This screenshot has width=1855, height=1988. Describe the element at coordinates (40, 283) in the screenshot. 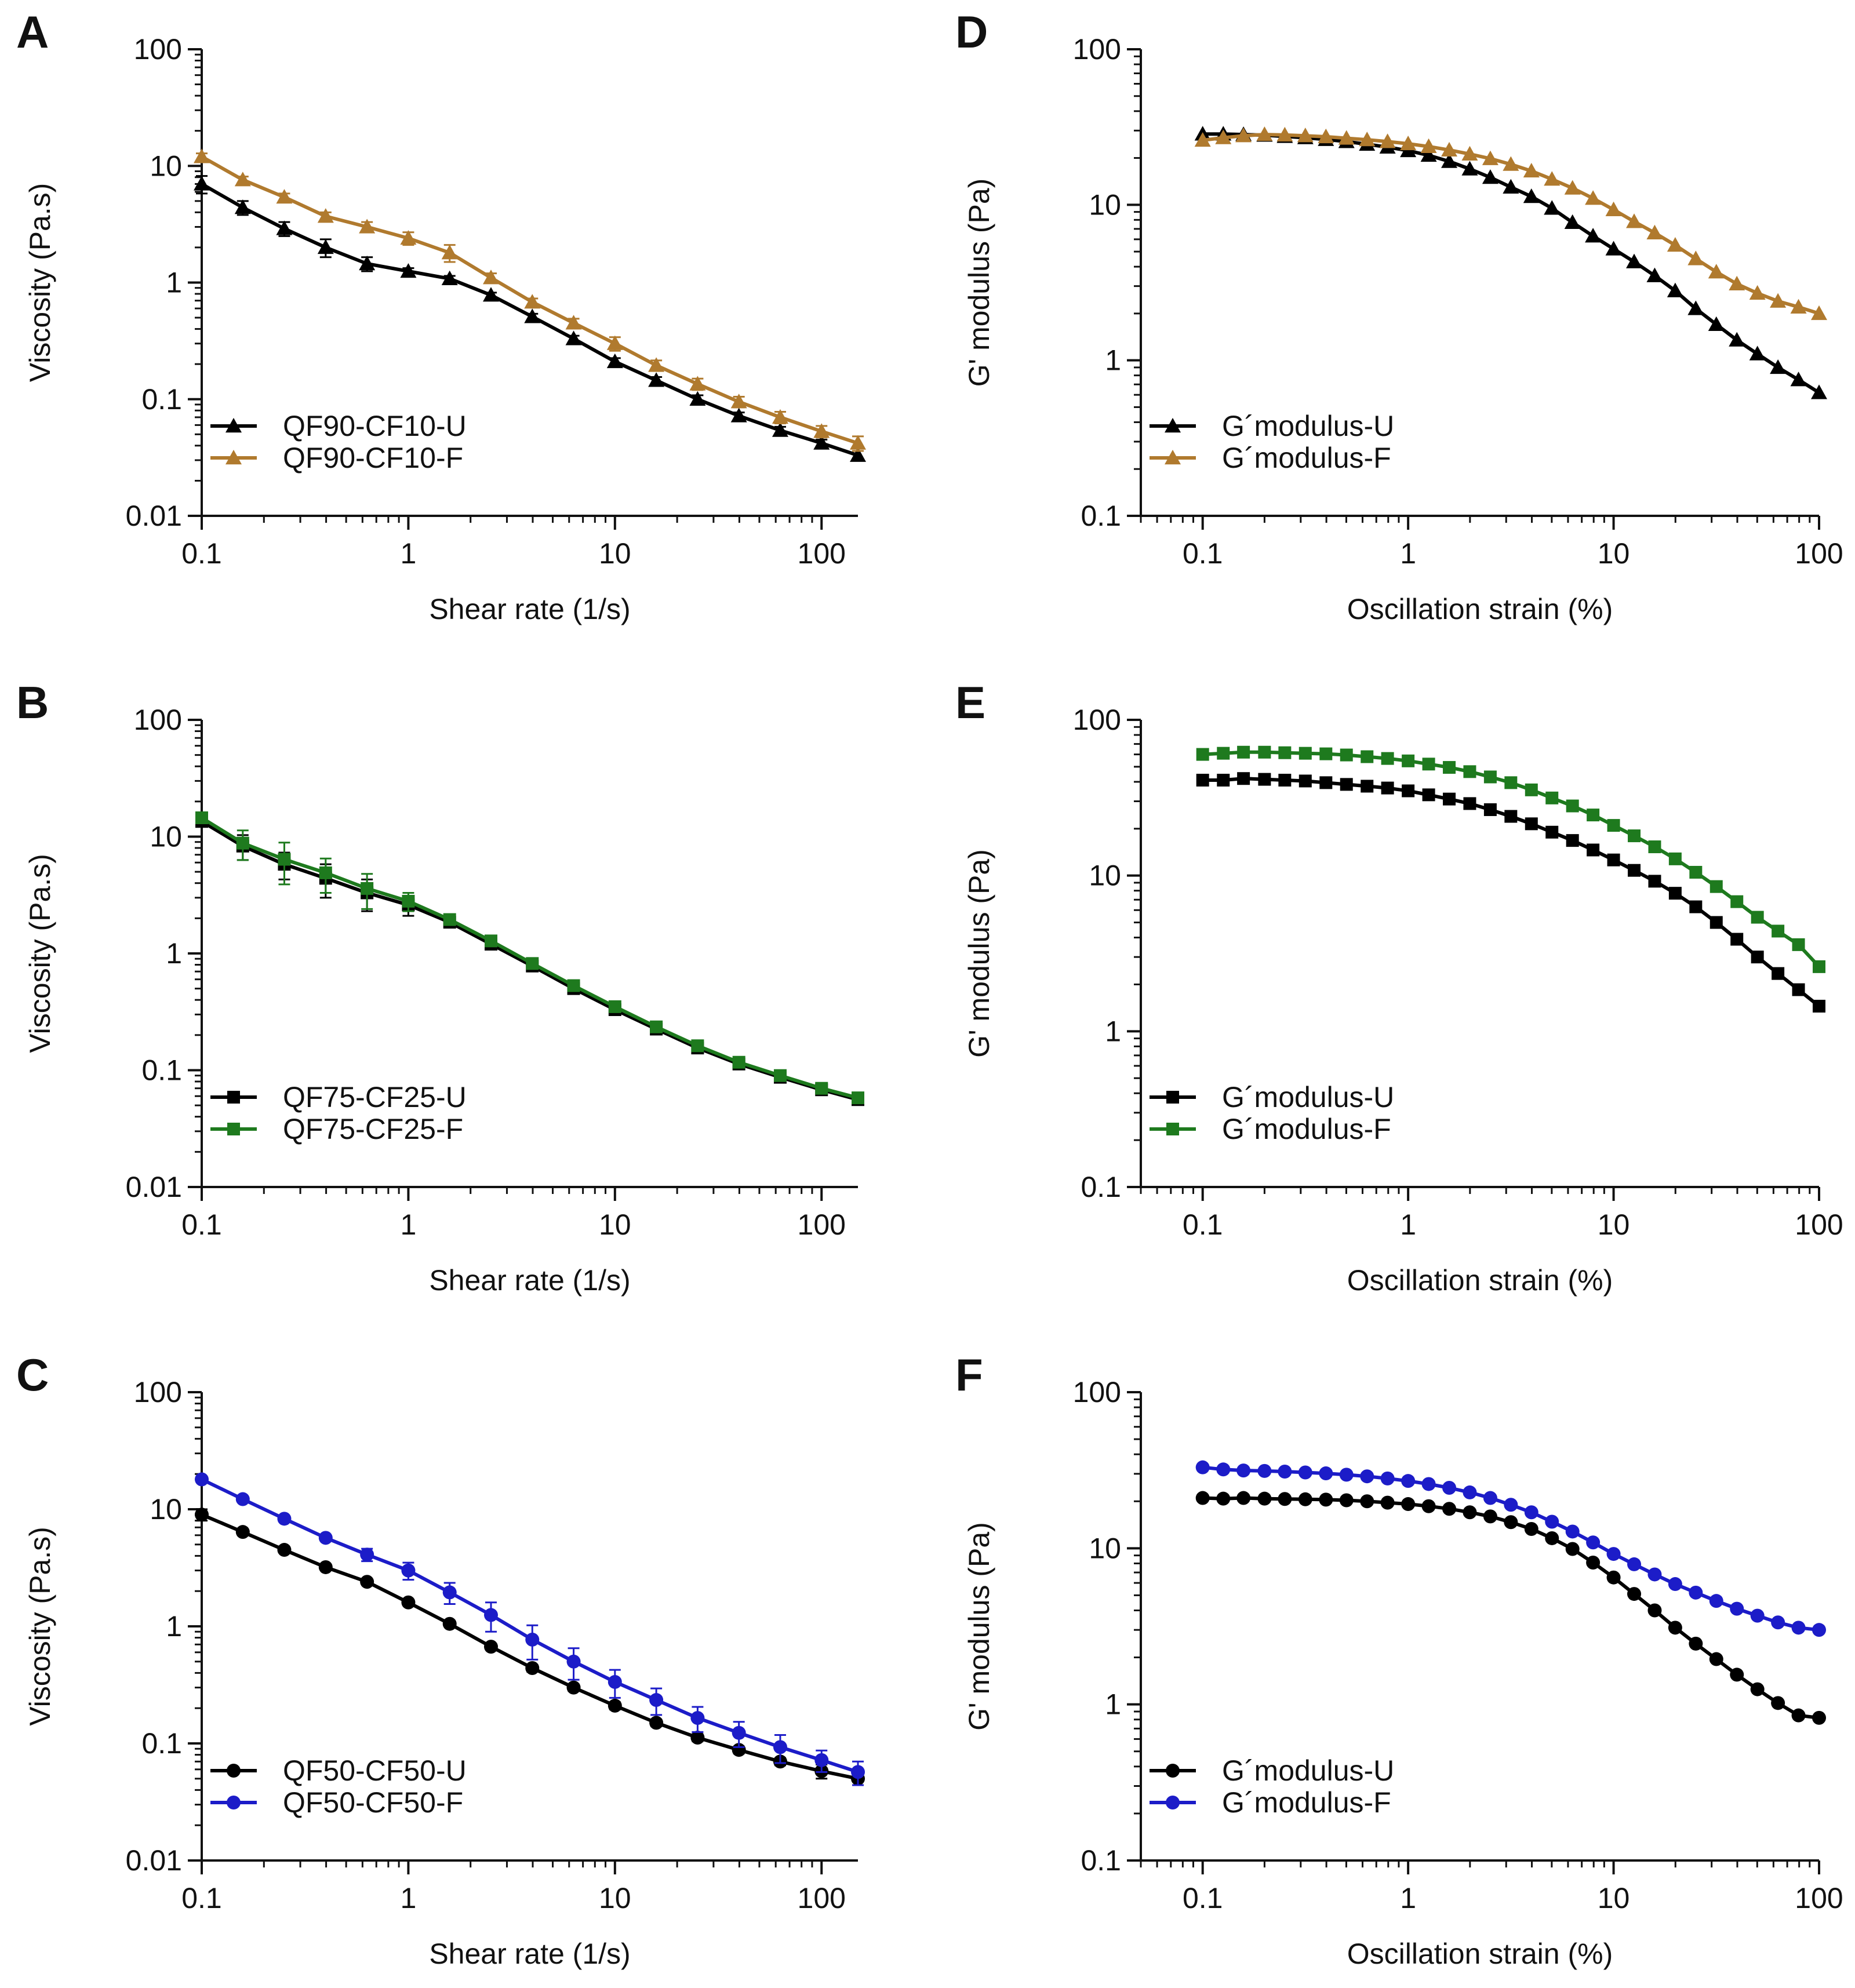

I see `y-axis-title: Viscosity (Pa.s)` at that location.